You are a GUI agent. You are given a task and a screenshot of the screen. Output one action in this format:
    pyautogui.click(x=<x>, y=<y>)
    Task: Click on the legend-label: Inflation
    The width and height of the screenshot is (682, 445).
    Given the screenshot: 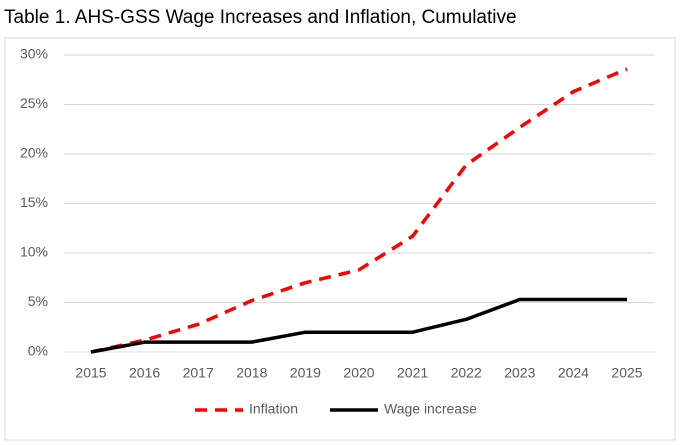 What is the action you would take?
    pyautogui.click(x=273, y=409)
    